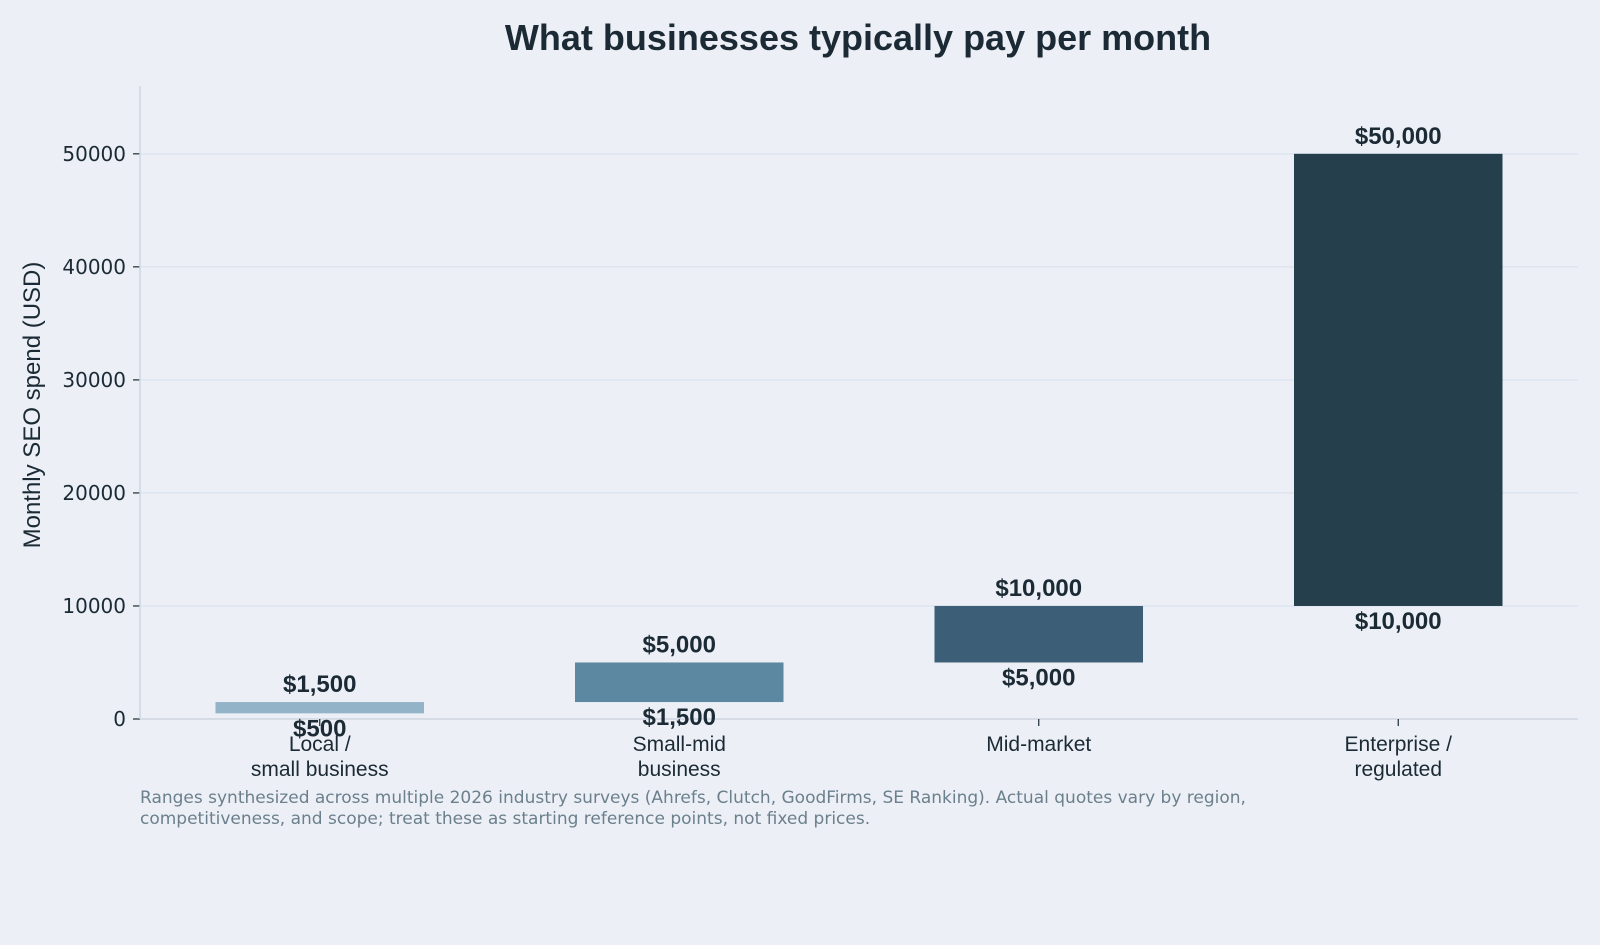 The width and height of the screenshot is (1600, 945). Describe the element at coordinates (1398, 621) in the screenshot. I see `value-label-low: $10,000` at that location.